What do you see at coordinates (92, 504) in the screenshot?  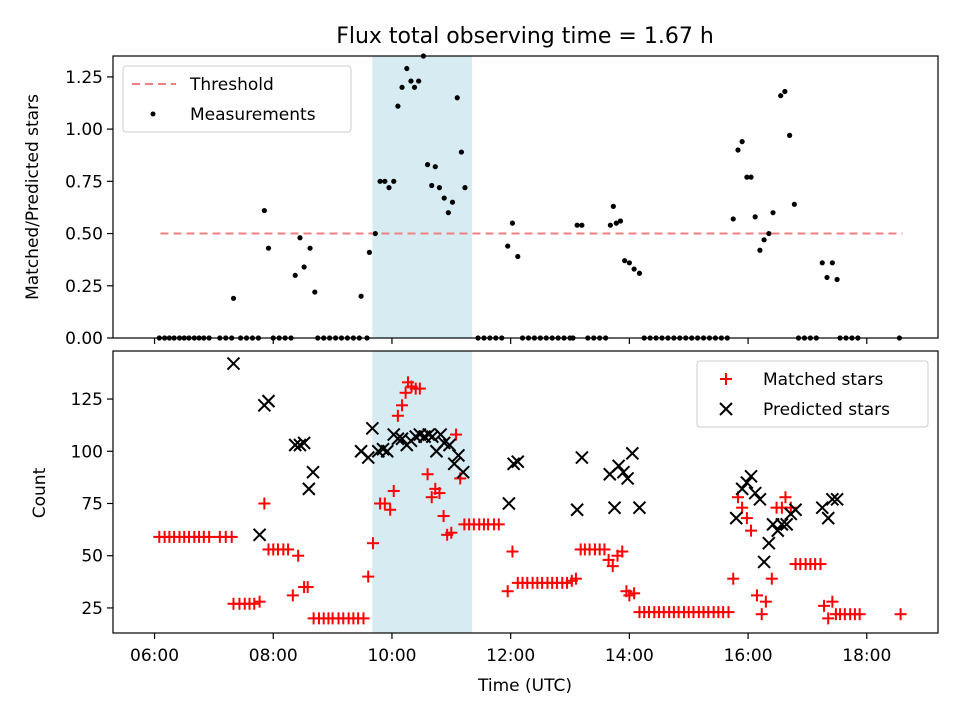 I see `bottom-y-axis: 25 50 75 100 125` at bounding box center [92, 504].